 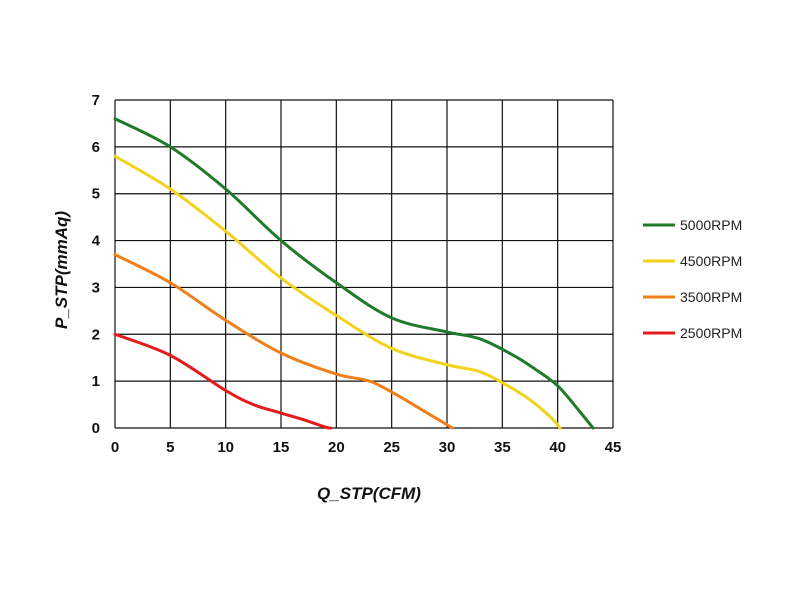 What do you see at coordinates (692, 279) in the screenshot?
I see `legend: 5000RPM 4500RPM 3500RPM 2500RPM` at bounding box center [692, 279].